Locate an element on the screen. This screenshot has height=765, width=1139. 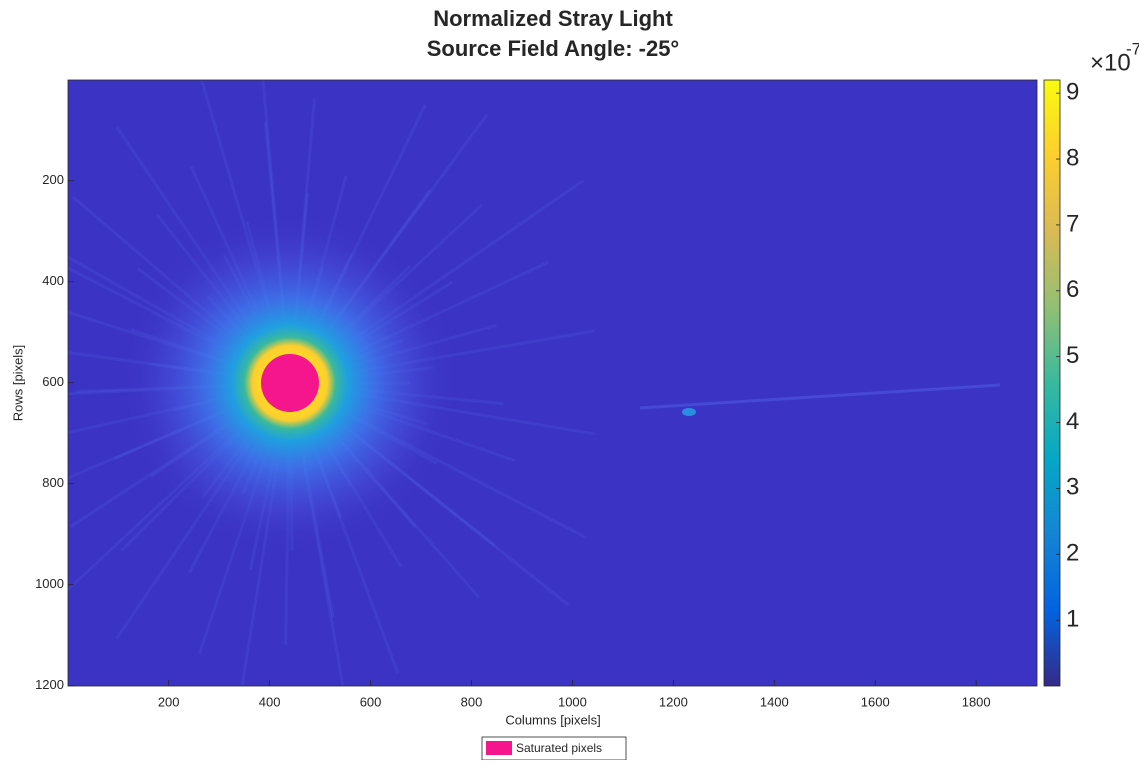
colorbar-tick-label: 9 is located at coordinates (1072, 92).